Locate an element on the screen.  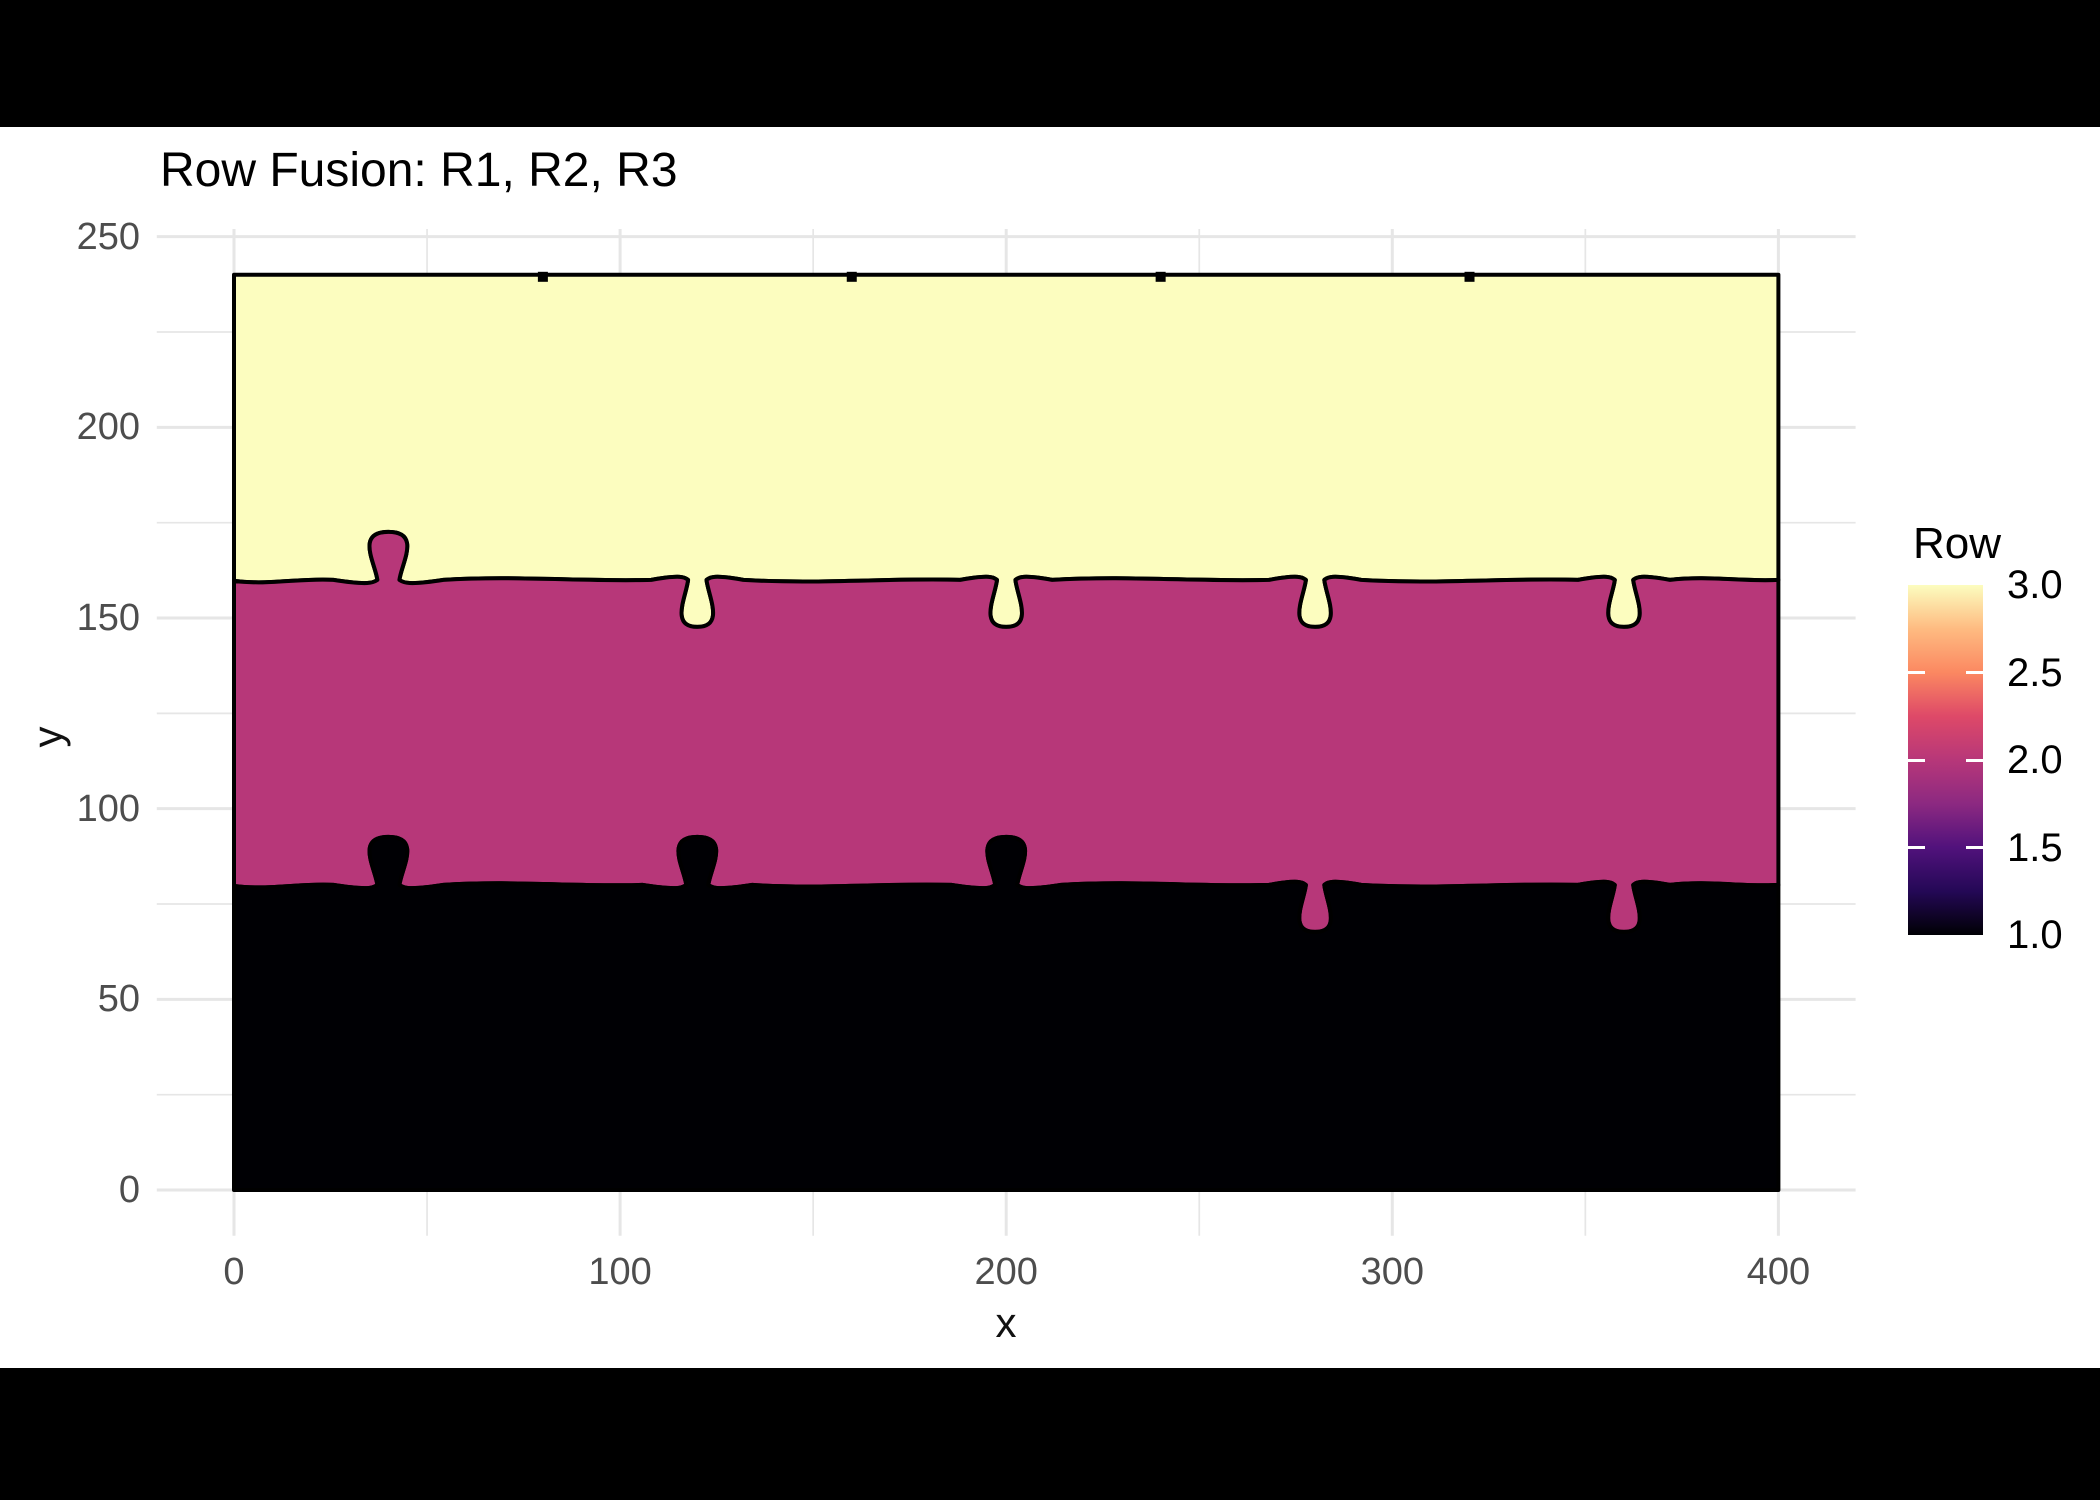
x-tick-label: 0 is located at coordinates (234, 1272).